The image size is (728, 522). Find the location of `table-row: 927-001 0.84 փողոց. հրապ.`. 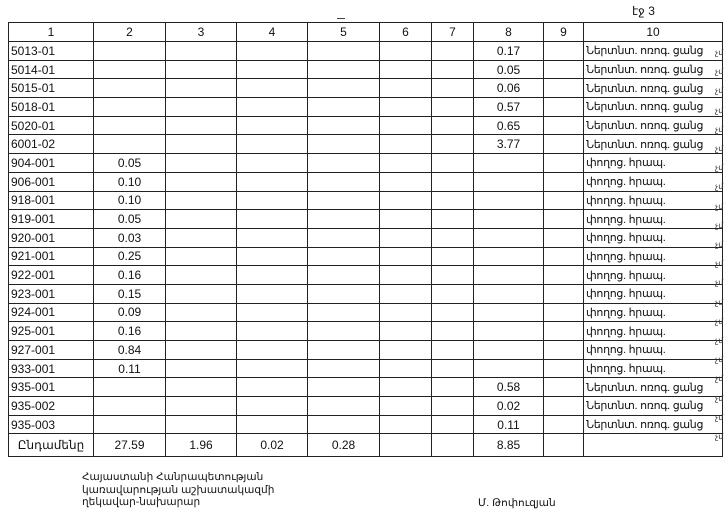

table-row: 927-001 0.84 փողոց. հրապ. is located at coordinates (365, 350).